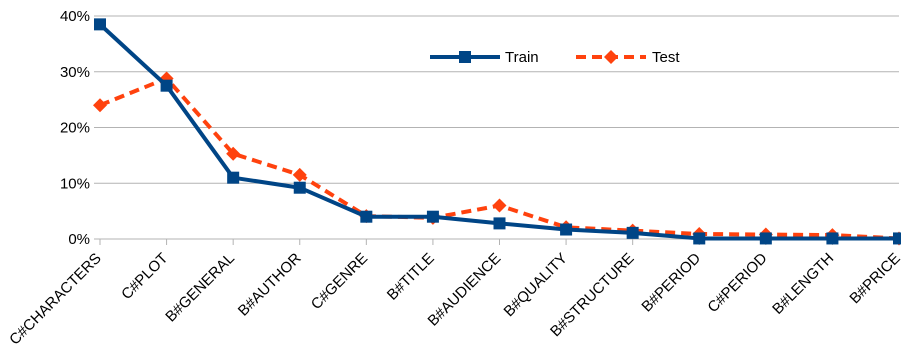 This screenshot has height=349, width=901. Describe the element at coordinates (75, 16) in the screenshot. I see `y-tick-label: 40%` at that location.